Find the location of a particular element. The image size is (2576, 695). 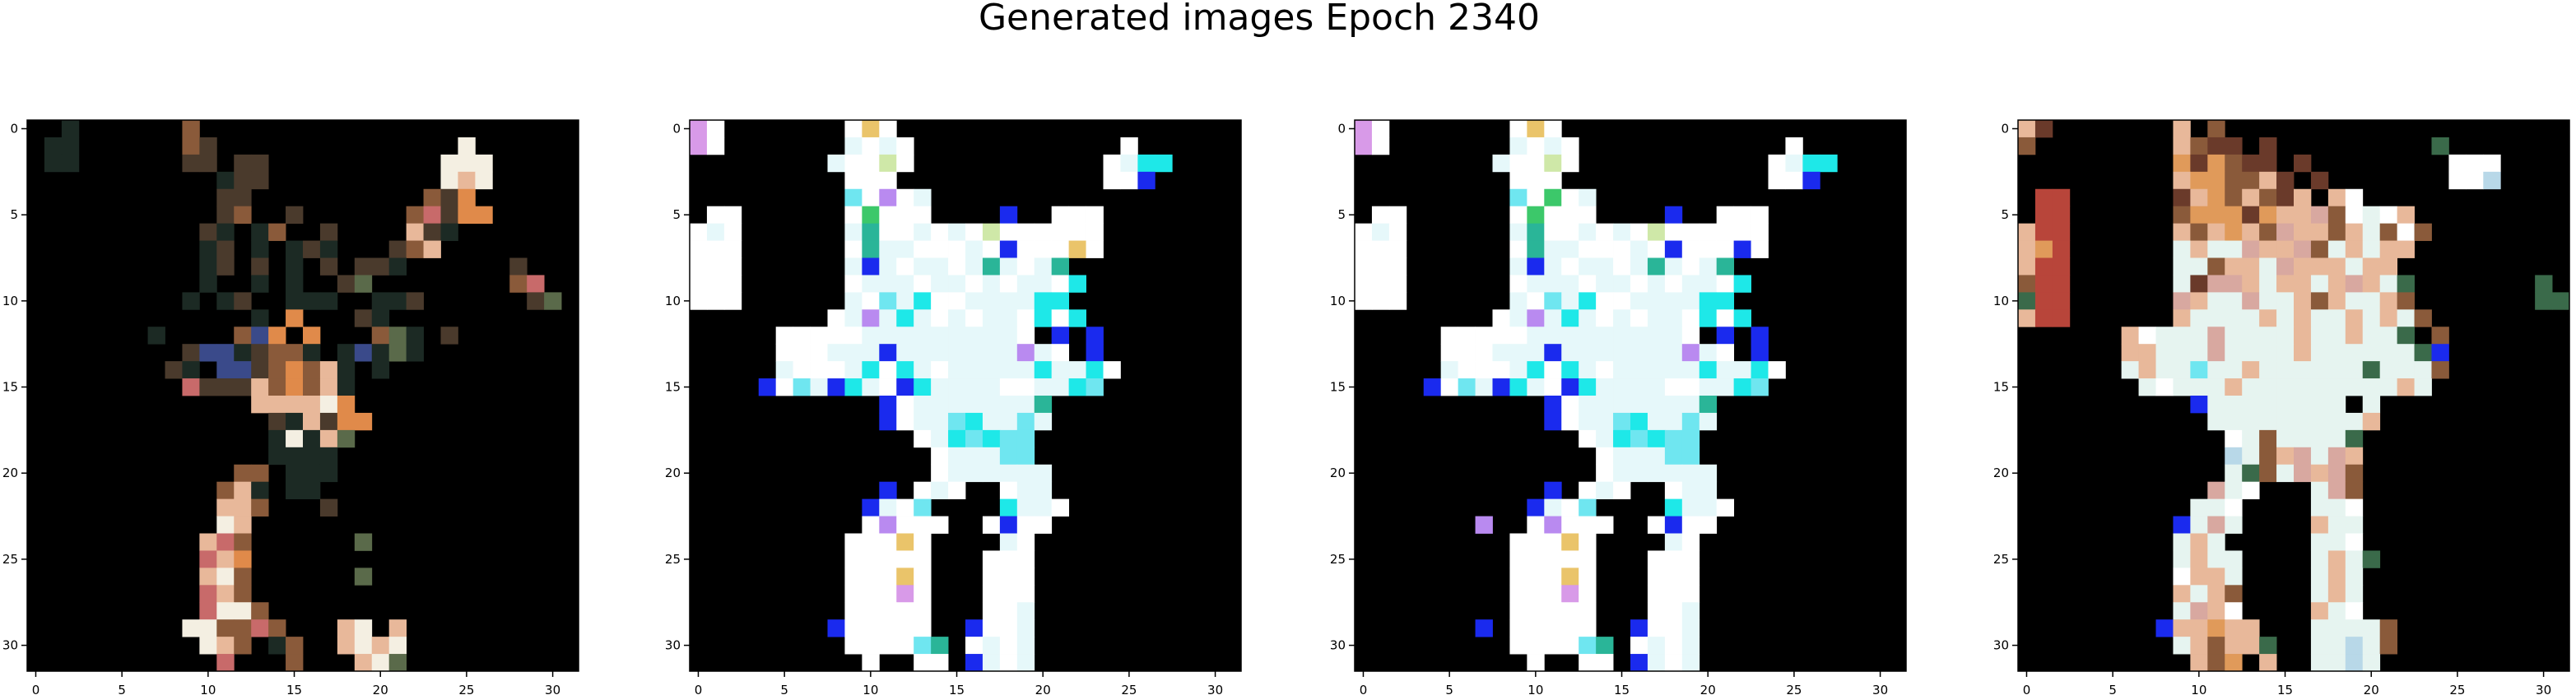

x-tick-label: 25 is located at coordinates (466, 689).